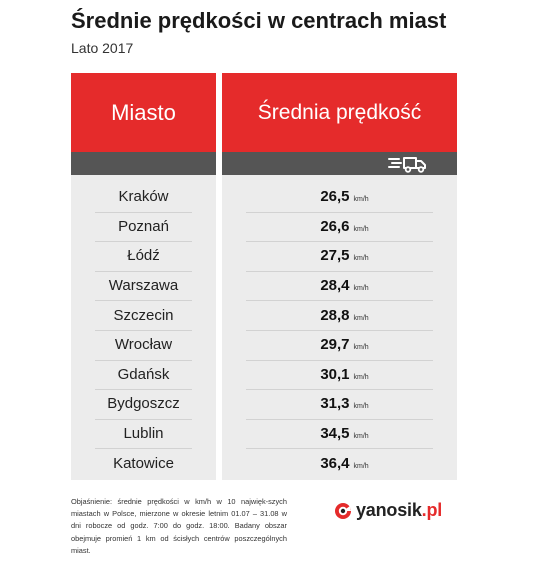 This screenshot has width=534, height=570. I want to click on header-band-right, so click(339, 163).